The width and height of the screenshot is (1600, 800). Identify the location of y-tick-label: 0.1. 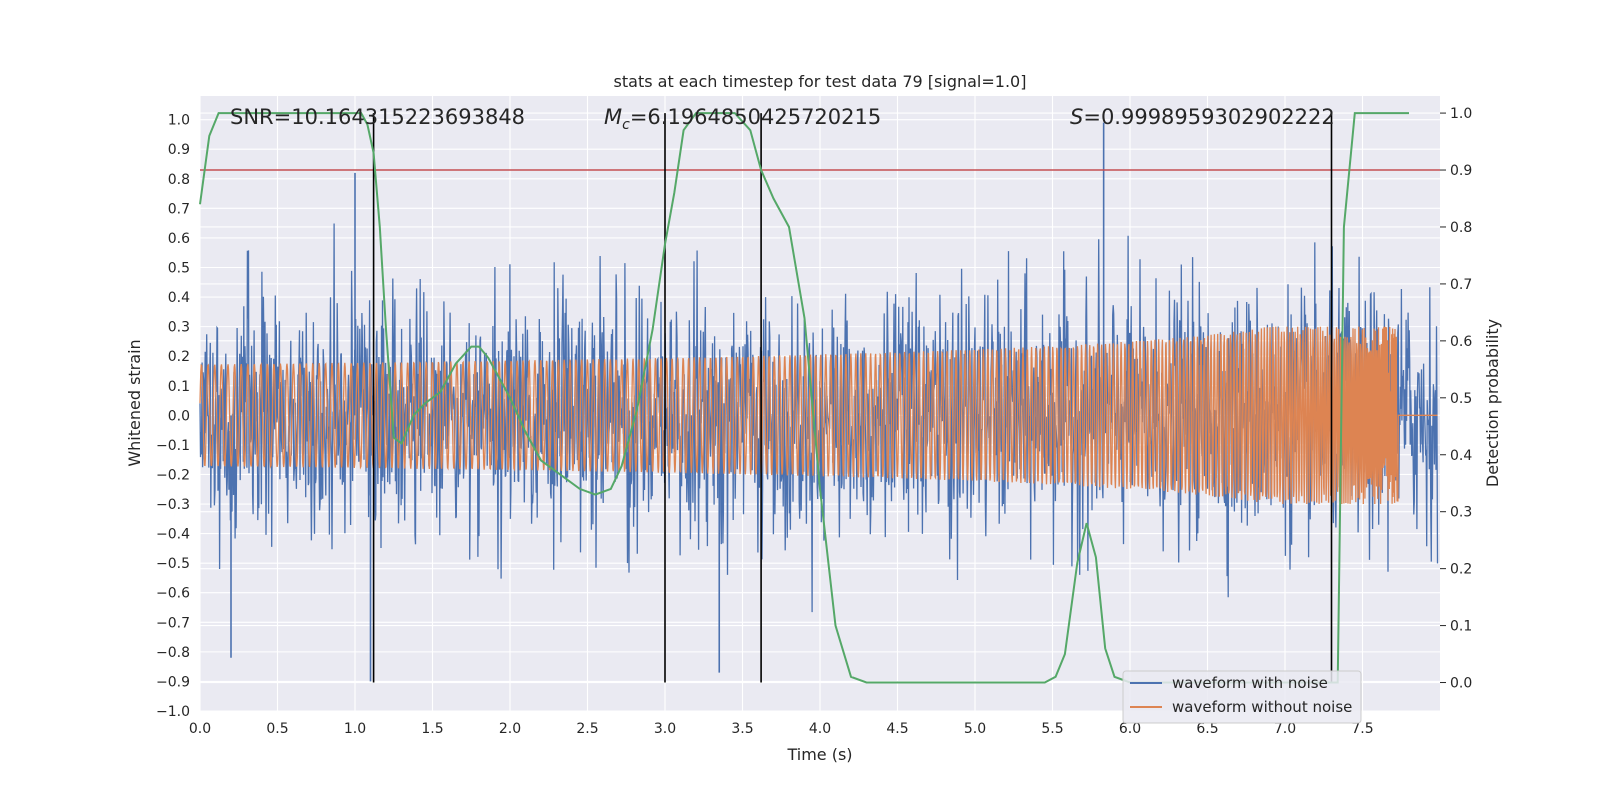
(179, 387).